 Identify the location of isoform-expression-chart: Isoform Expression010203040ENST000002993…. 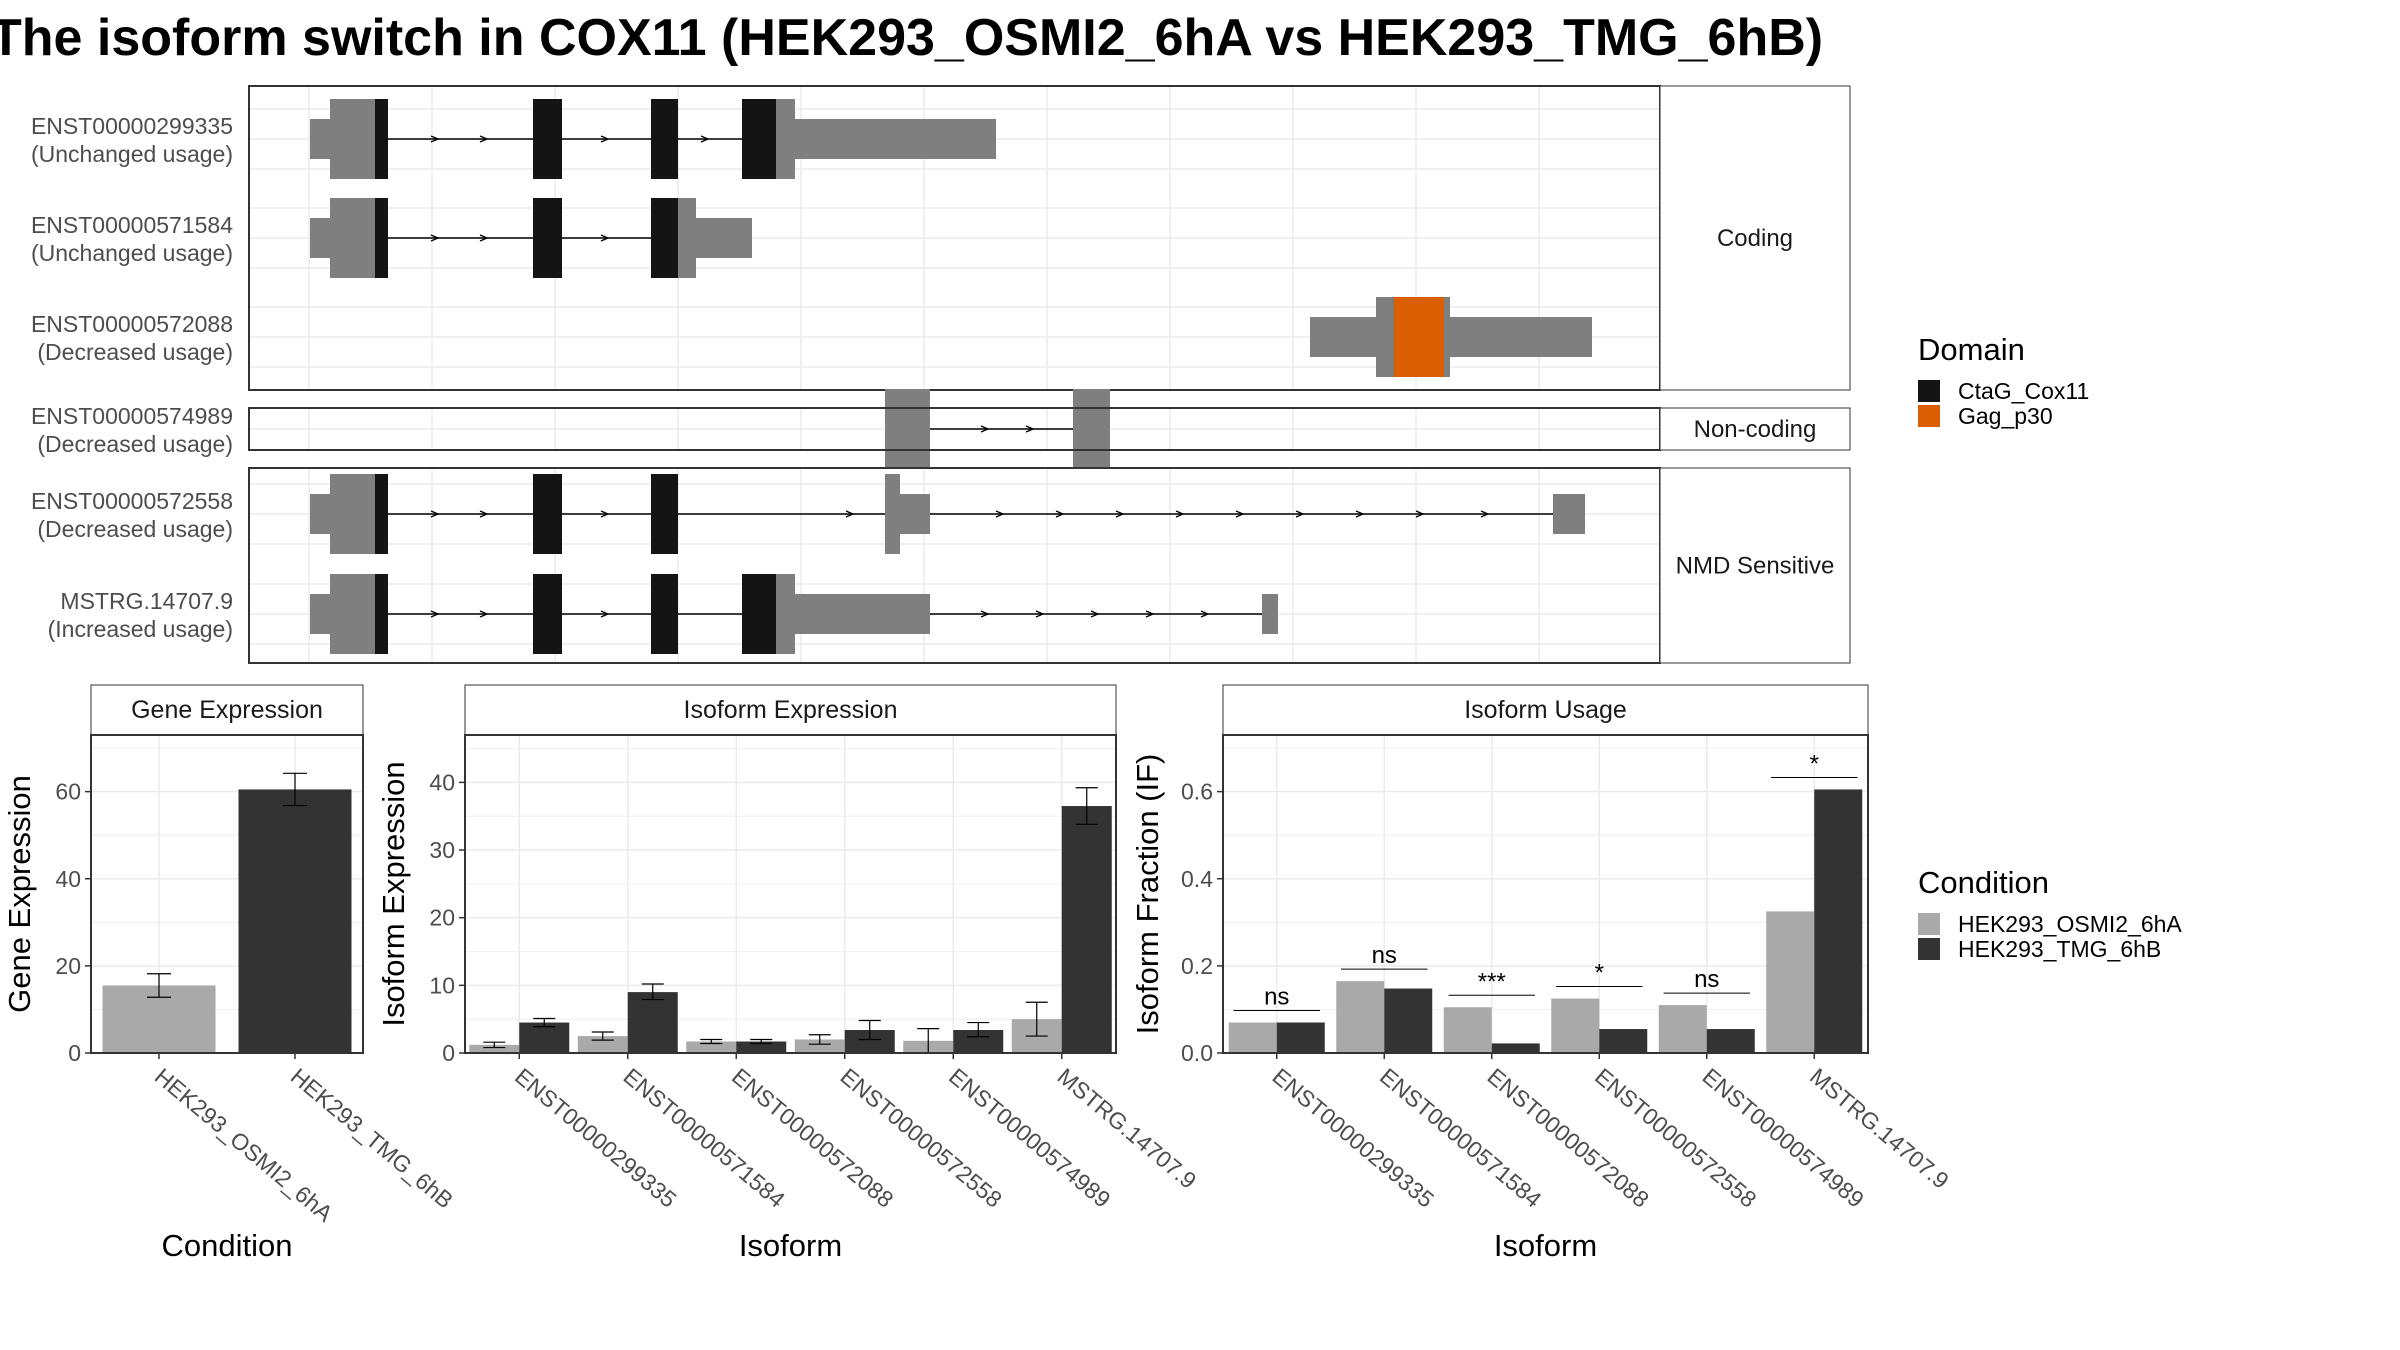
(788, 973).